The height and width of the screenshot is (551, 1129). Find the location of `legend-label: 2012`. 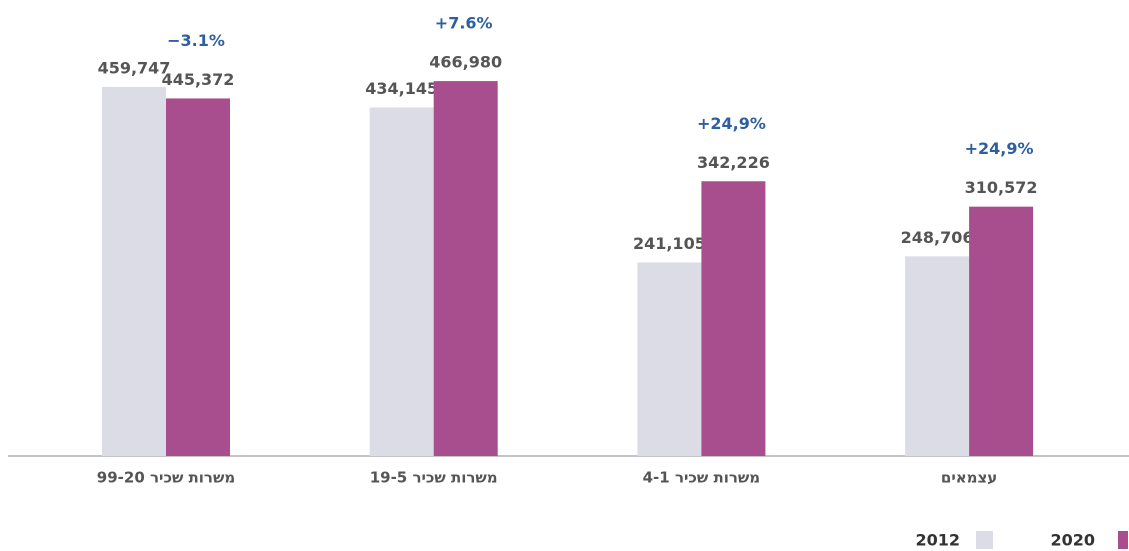

legend-label: 2012 is located at coordinates (937, 540).